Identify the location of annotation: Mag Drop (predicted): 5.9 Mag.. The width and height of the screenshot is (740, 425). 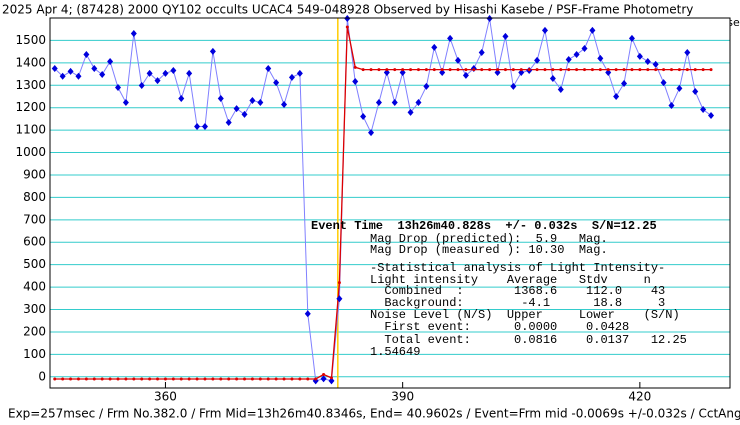
(489, 239).